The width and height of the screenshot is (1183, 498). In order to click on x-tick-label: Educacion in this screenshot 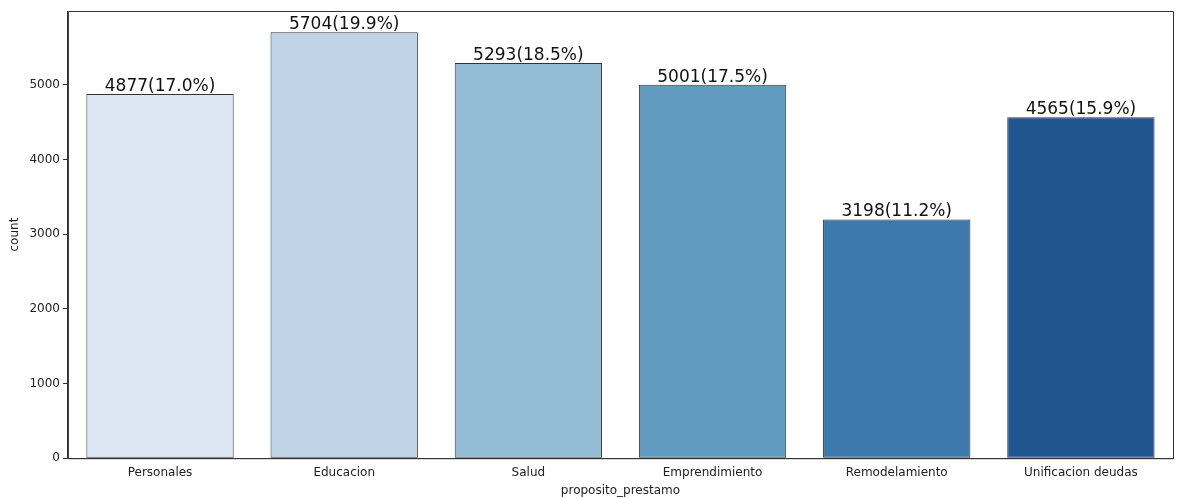, I will do `click(344, 471)`.